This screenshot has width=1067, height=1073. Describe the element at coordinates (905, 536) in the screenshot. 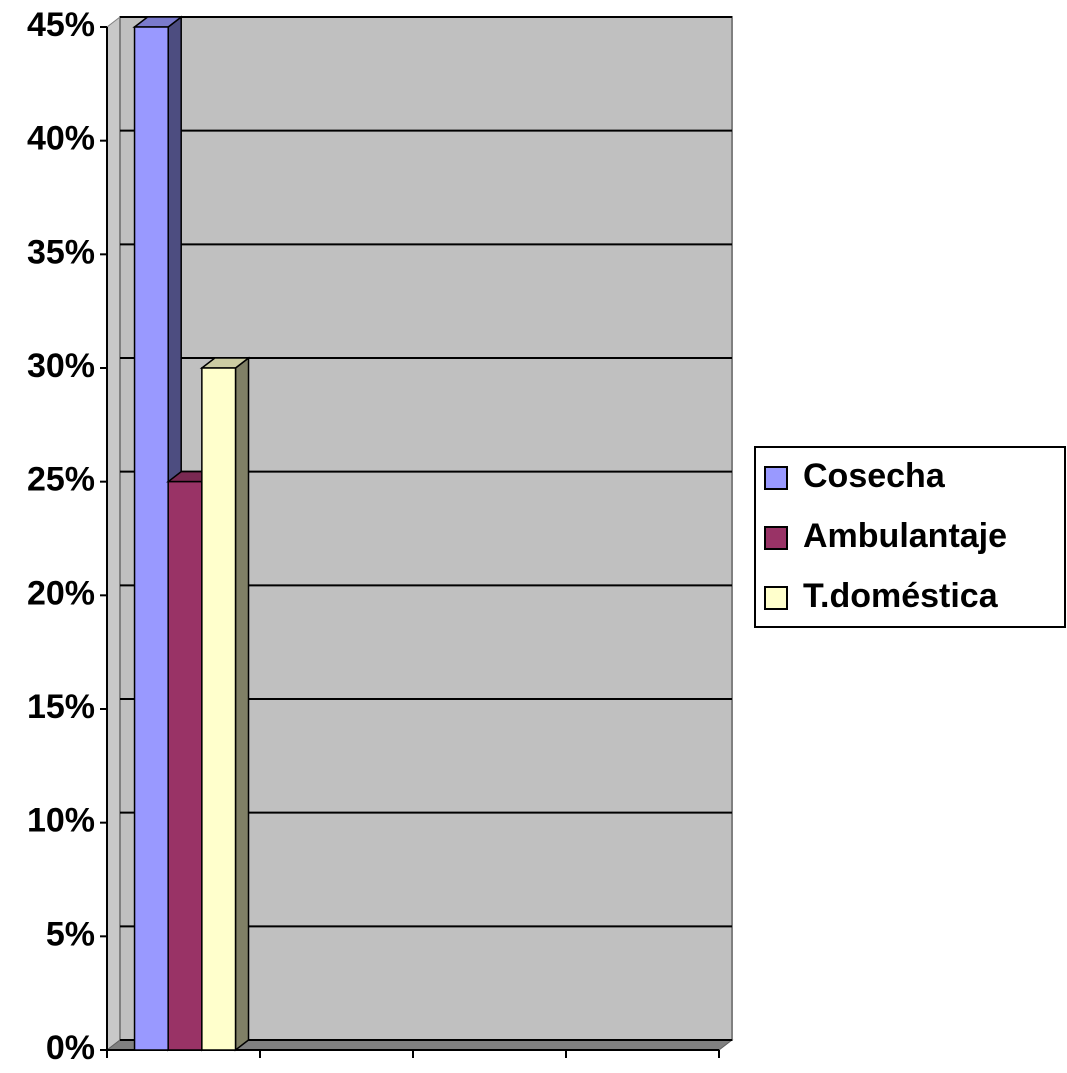

I see `legend-label: Ambulantaje` at that location.